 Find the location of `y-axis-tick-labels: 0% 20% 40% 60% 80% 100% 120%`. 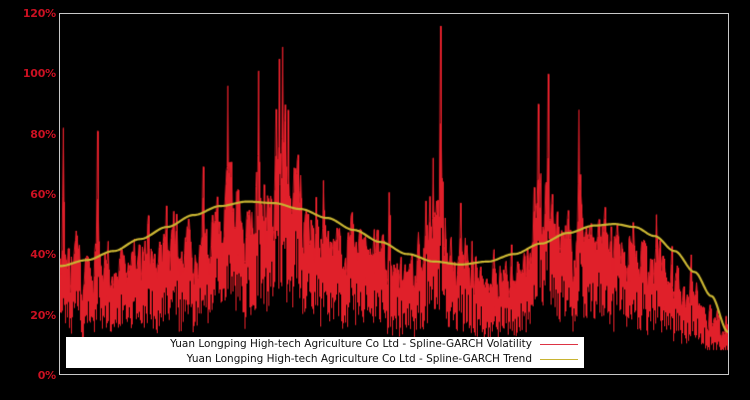

y-axis-tick-labels: 0% 20% 40% 60% 80% 100% 120% is located at coordinates (28, 200).